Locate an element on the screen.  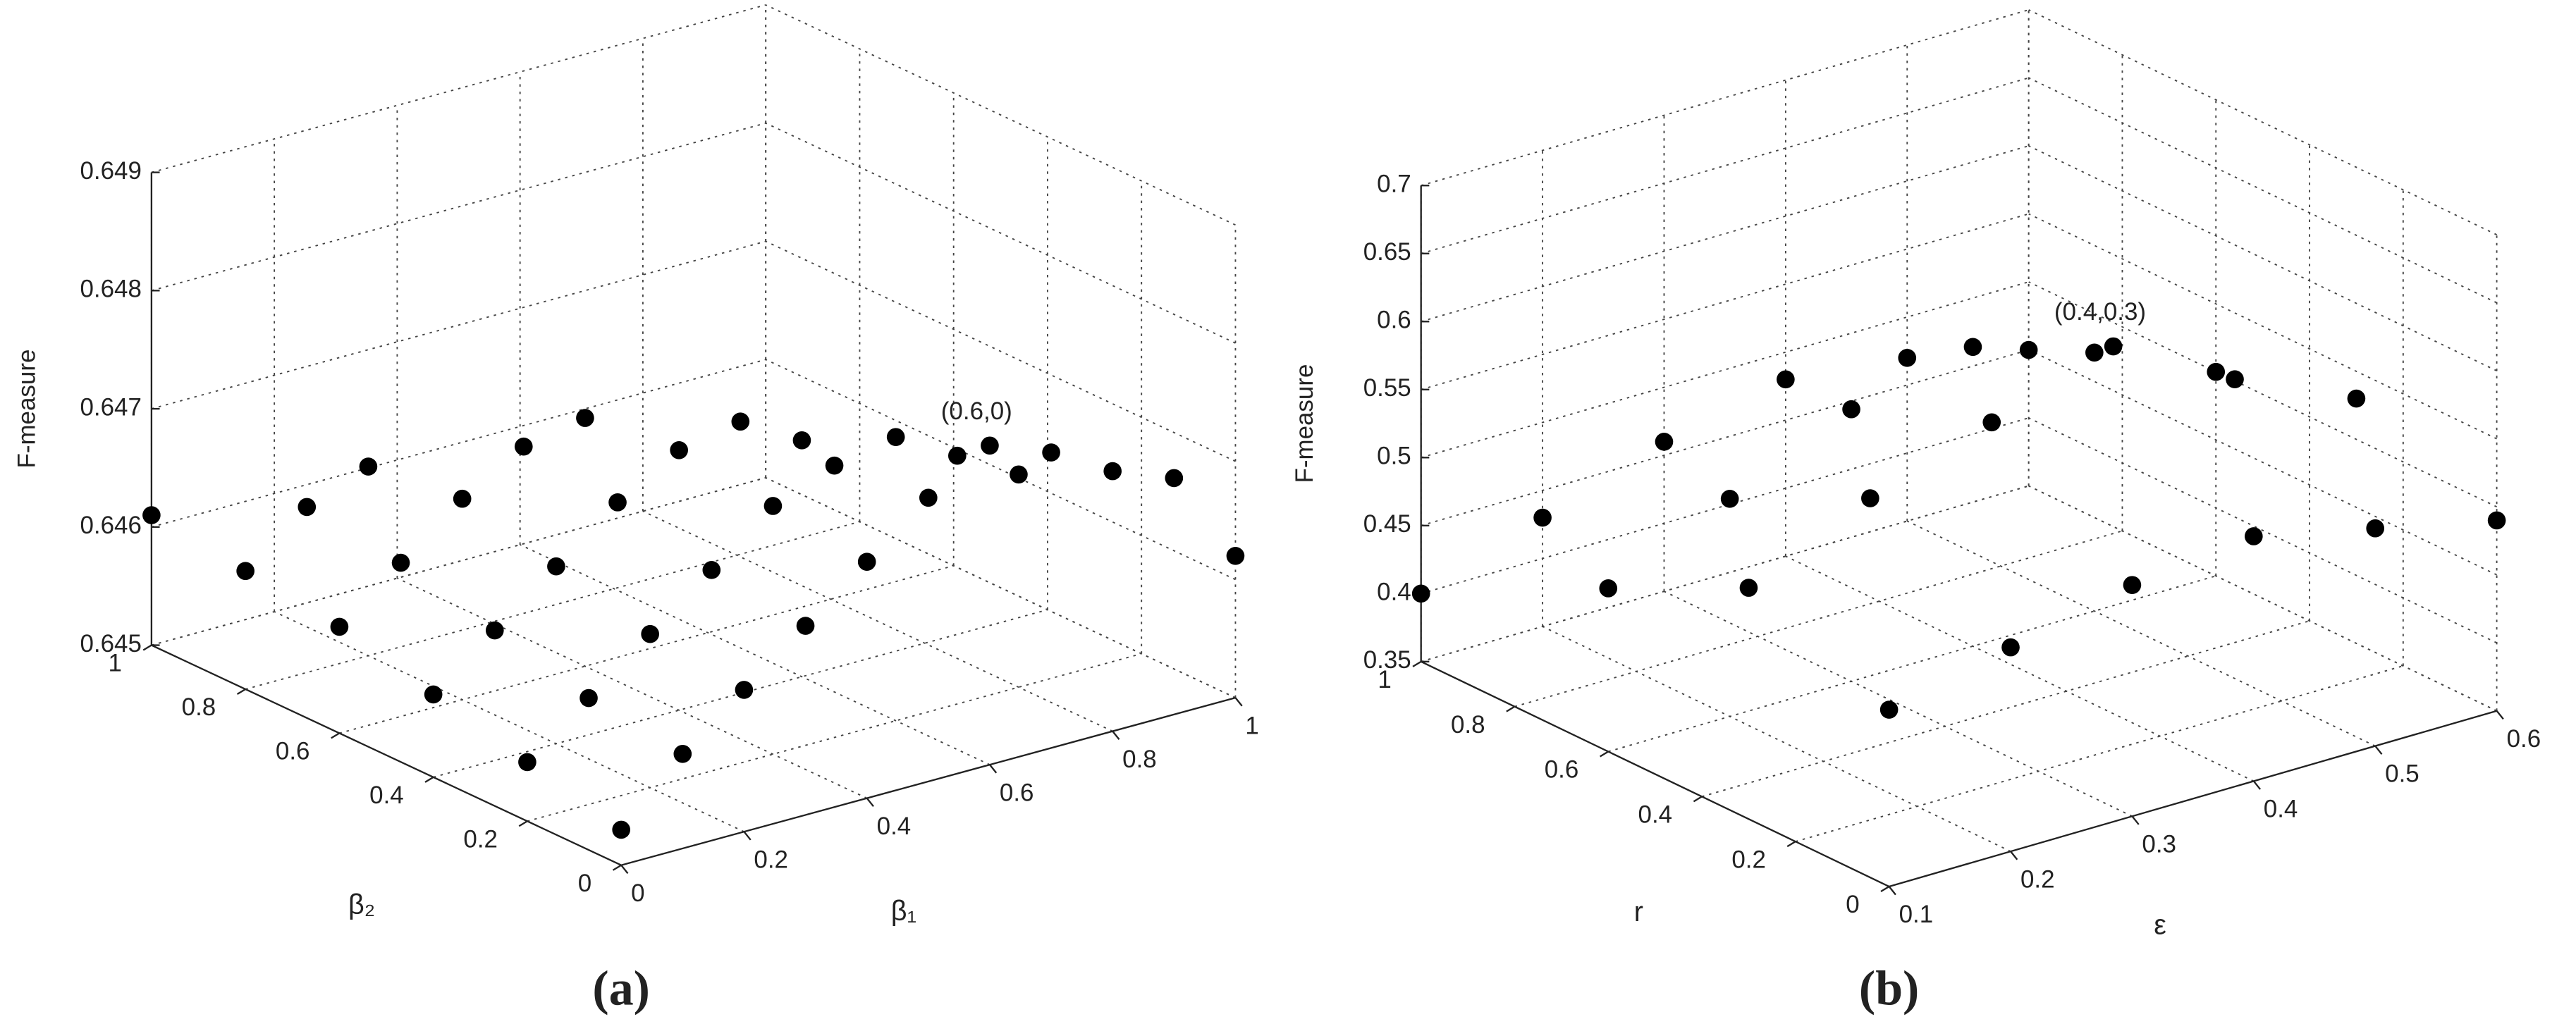
x-tick-label: 0.2 is located at coordinates (771, 859).